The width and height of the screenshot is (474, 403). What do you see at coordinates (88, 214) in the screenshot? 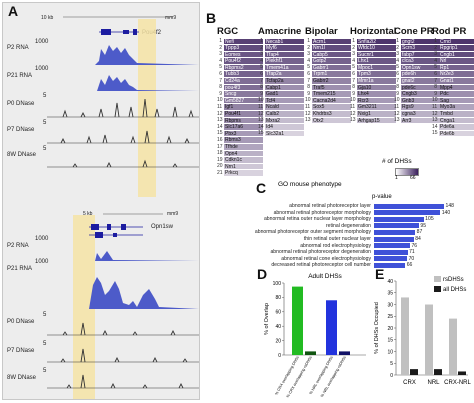
I see `scale-left-bottom: 5 kb` at bounding box center [88, 214].